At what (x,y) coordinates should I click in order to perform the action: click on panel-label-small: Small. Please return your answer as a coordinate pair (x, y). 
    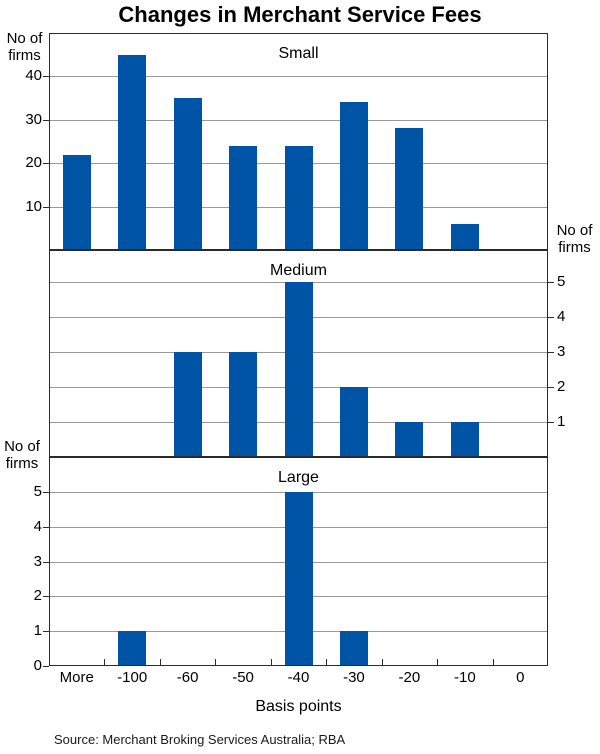
    Looking at the image, I should click on (298, 53).